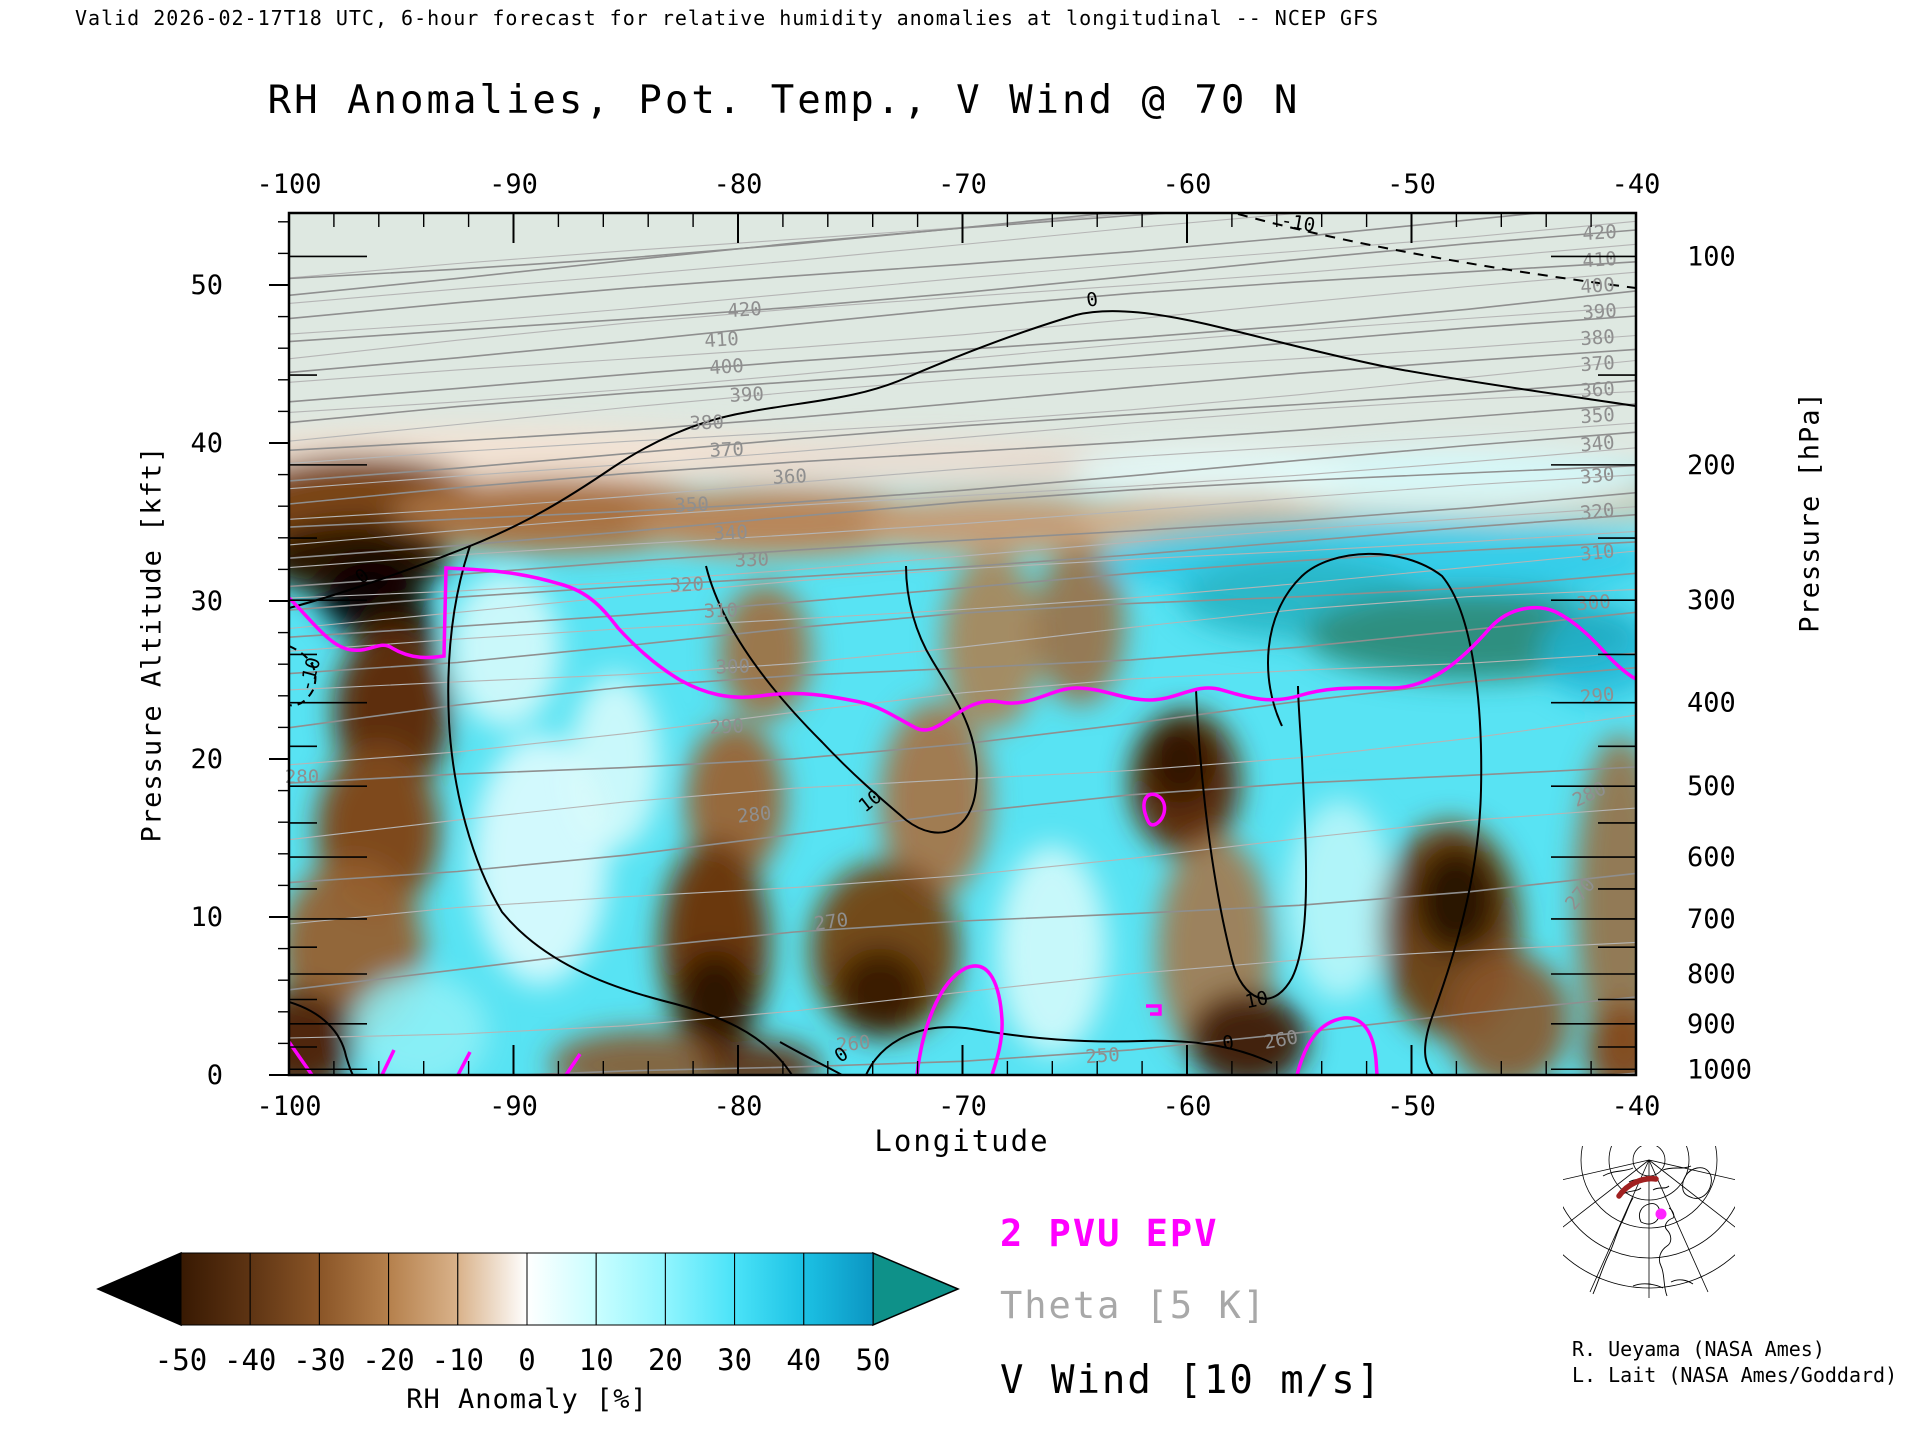  I want to click on map-graticule, so click(1649, 1222).